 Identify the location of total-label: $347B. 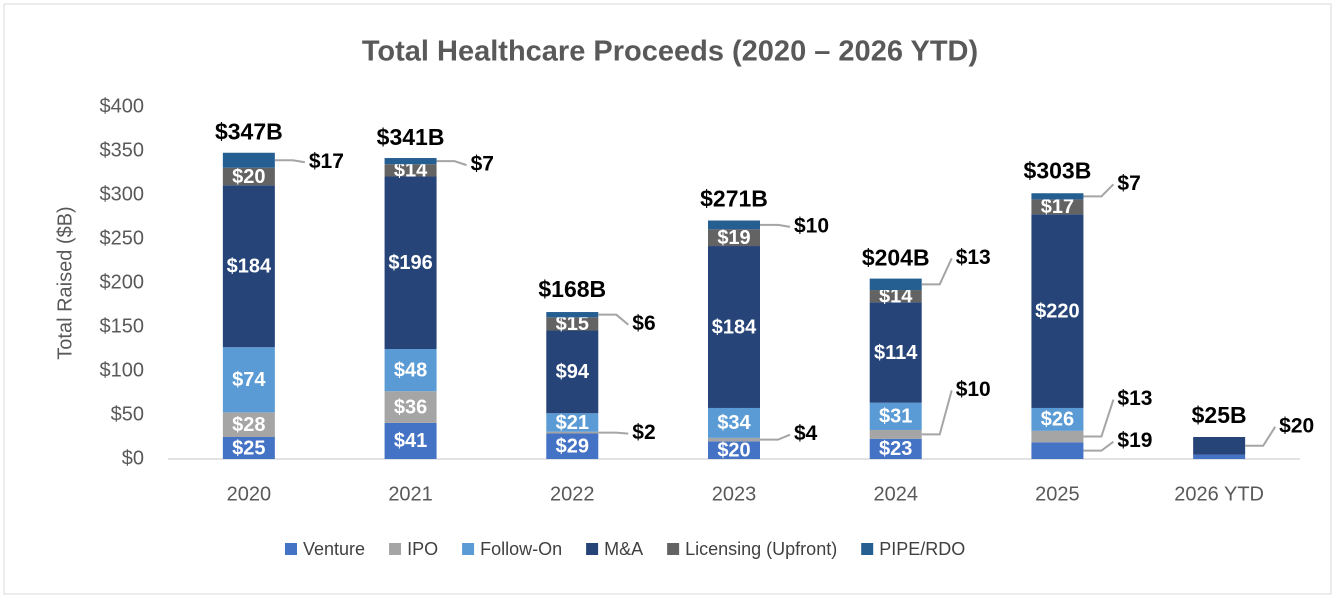
(249, 132).